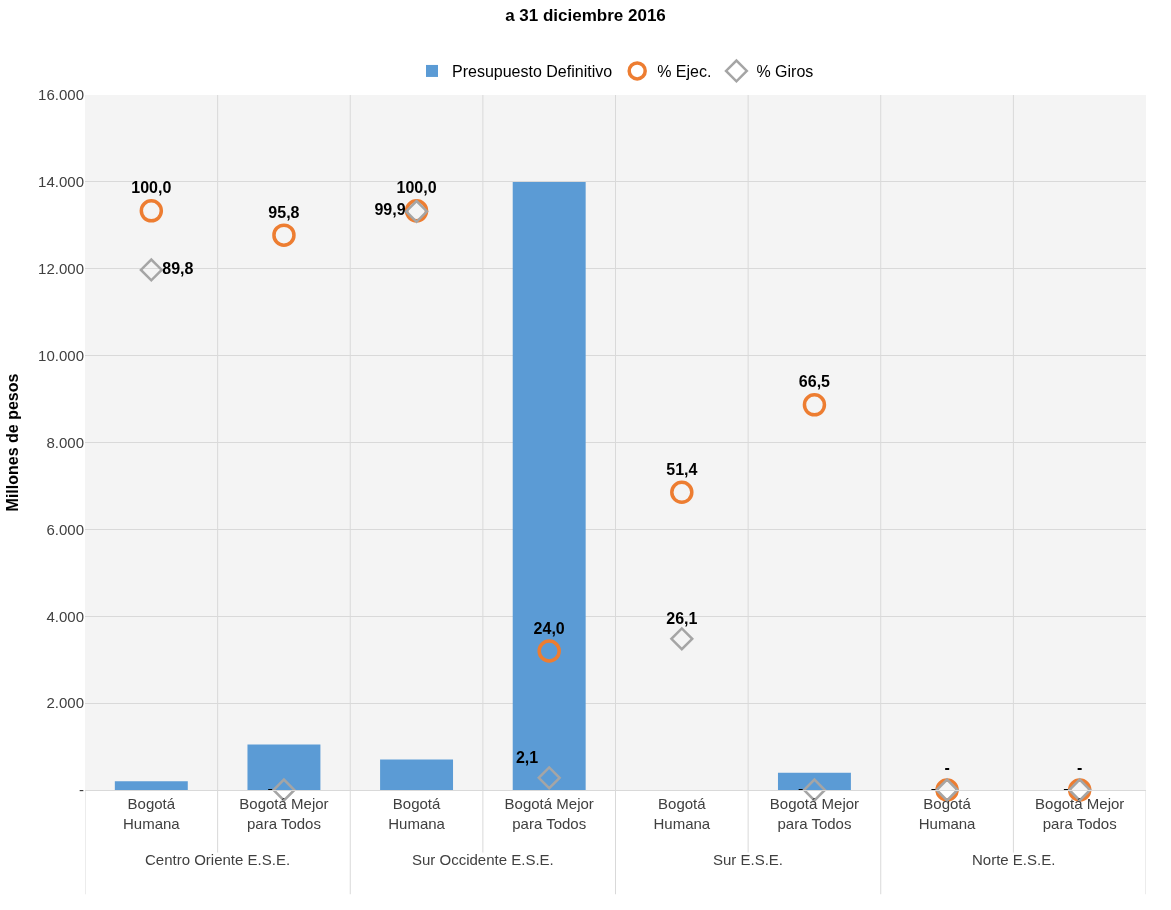  What do you see at coordinates (532, 72) in the screenshot?
I see `legend-label: Presupuesto Definitivo` at bounding box center [532, 72].